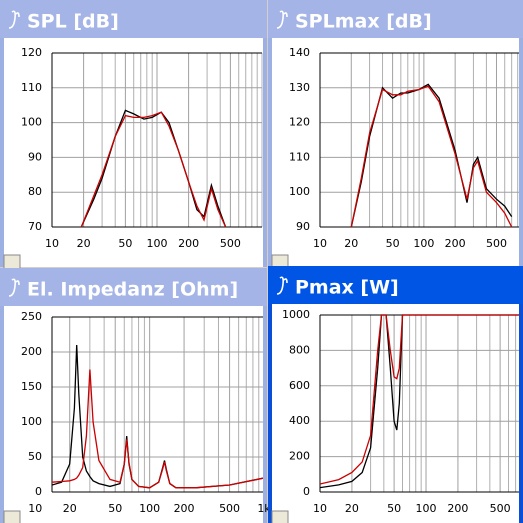  I want to click on y-tick-label: 800, so click(299, 349).